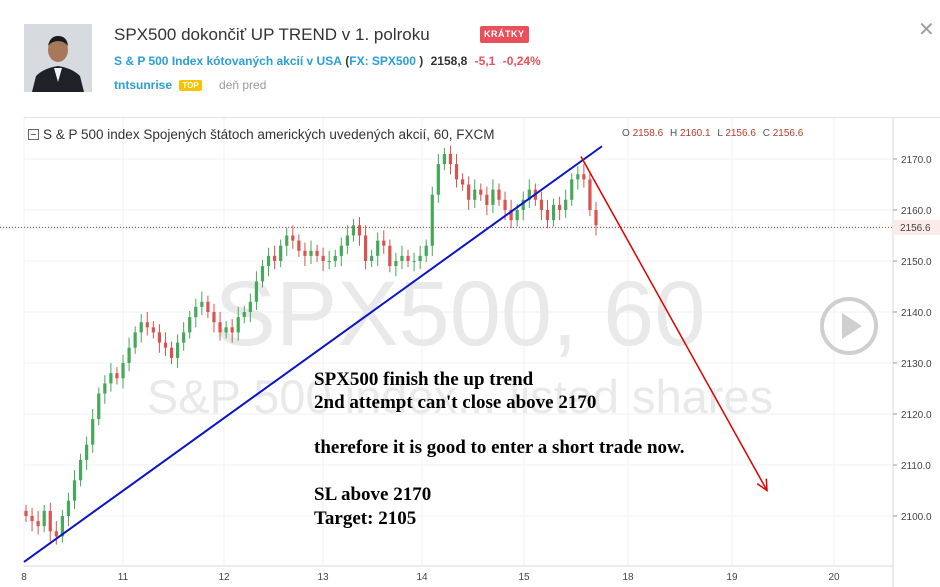 This screenshot has width=940, height=587. I want to click on x-tick-label: 12, so click(224, 577).